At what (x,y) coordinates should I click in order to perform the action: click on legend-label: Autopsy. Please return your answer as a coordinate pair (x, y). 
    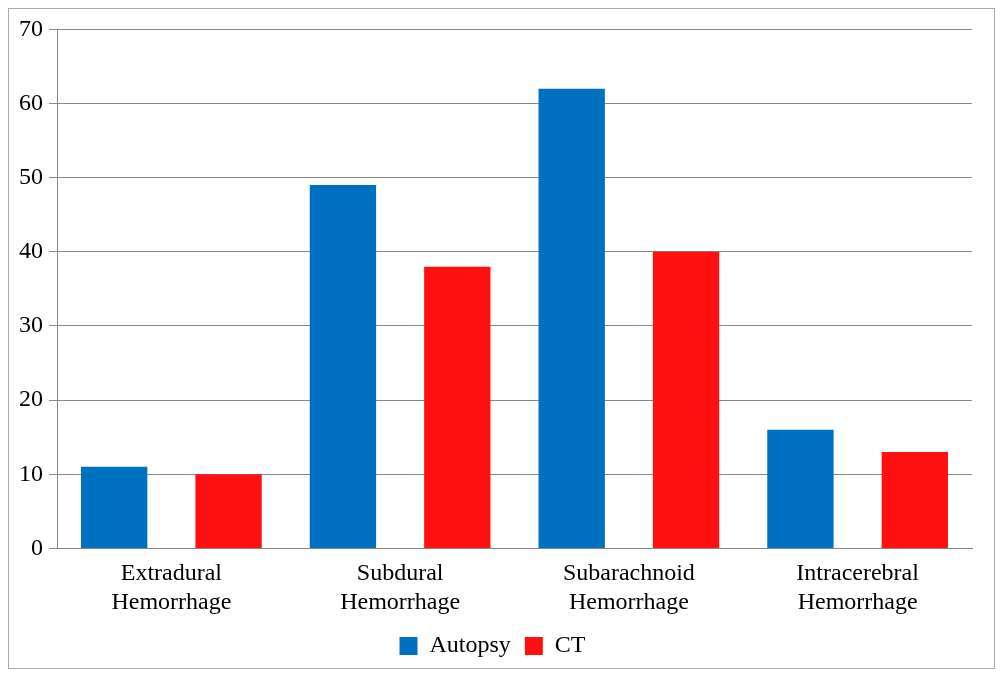
    Looking at the image, I should click on (470, 644).